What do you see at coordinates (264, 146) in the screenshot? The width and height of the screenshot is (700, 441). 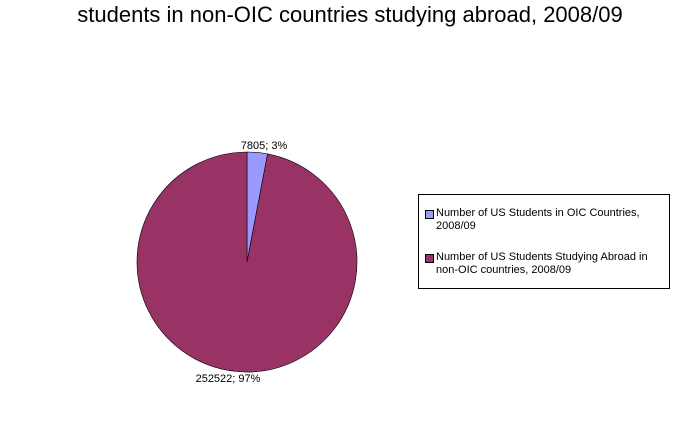 I see `data-label: 7805; 3%` at bounding box center [264, 146].